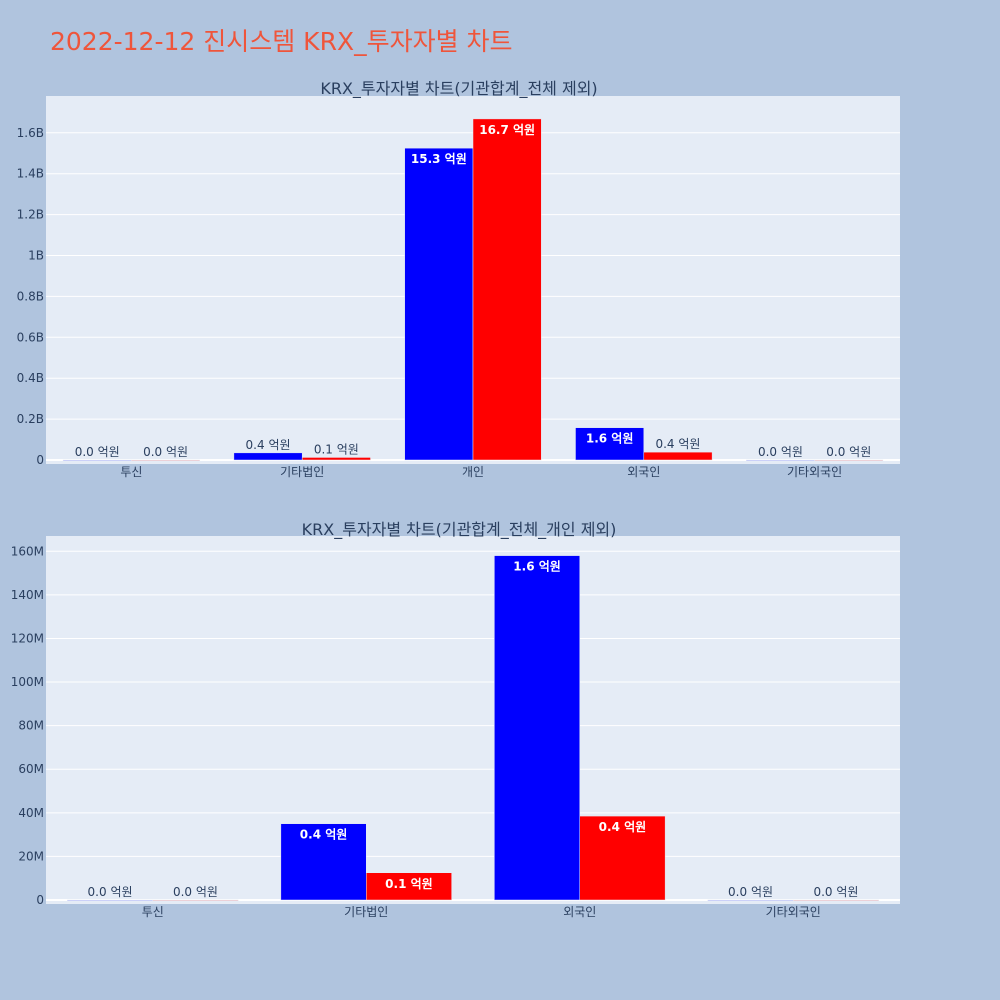 The width and height of the screenshot is (1000, 1000). Describe the element at coordinates (31, 726) in the screenshot. I see `y-tick-label: 80M` at that location.